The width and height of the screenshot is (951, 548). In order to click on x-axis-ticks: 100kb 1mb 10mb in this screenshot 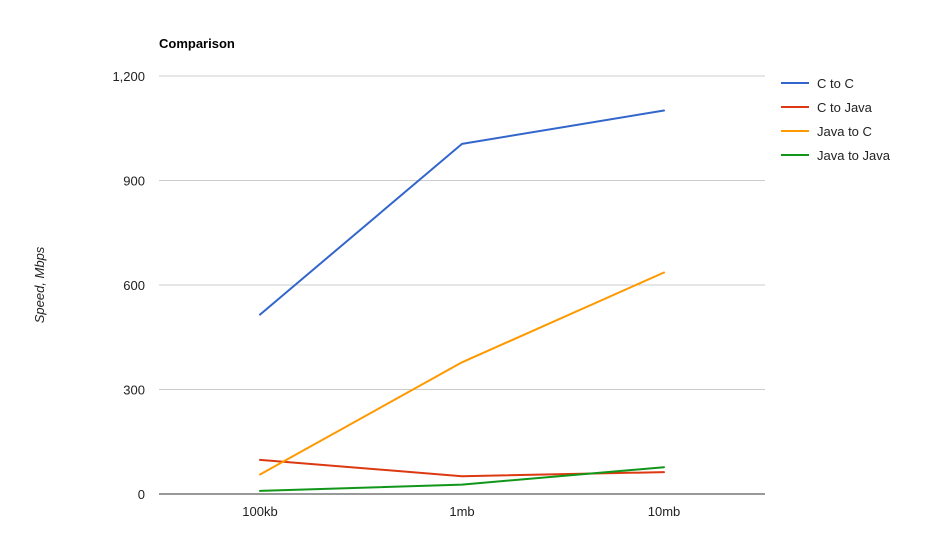, I will do `click(461, 511)`.